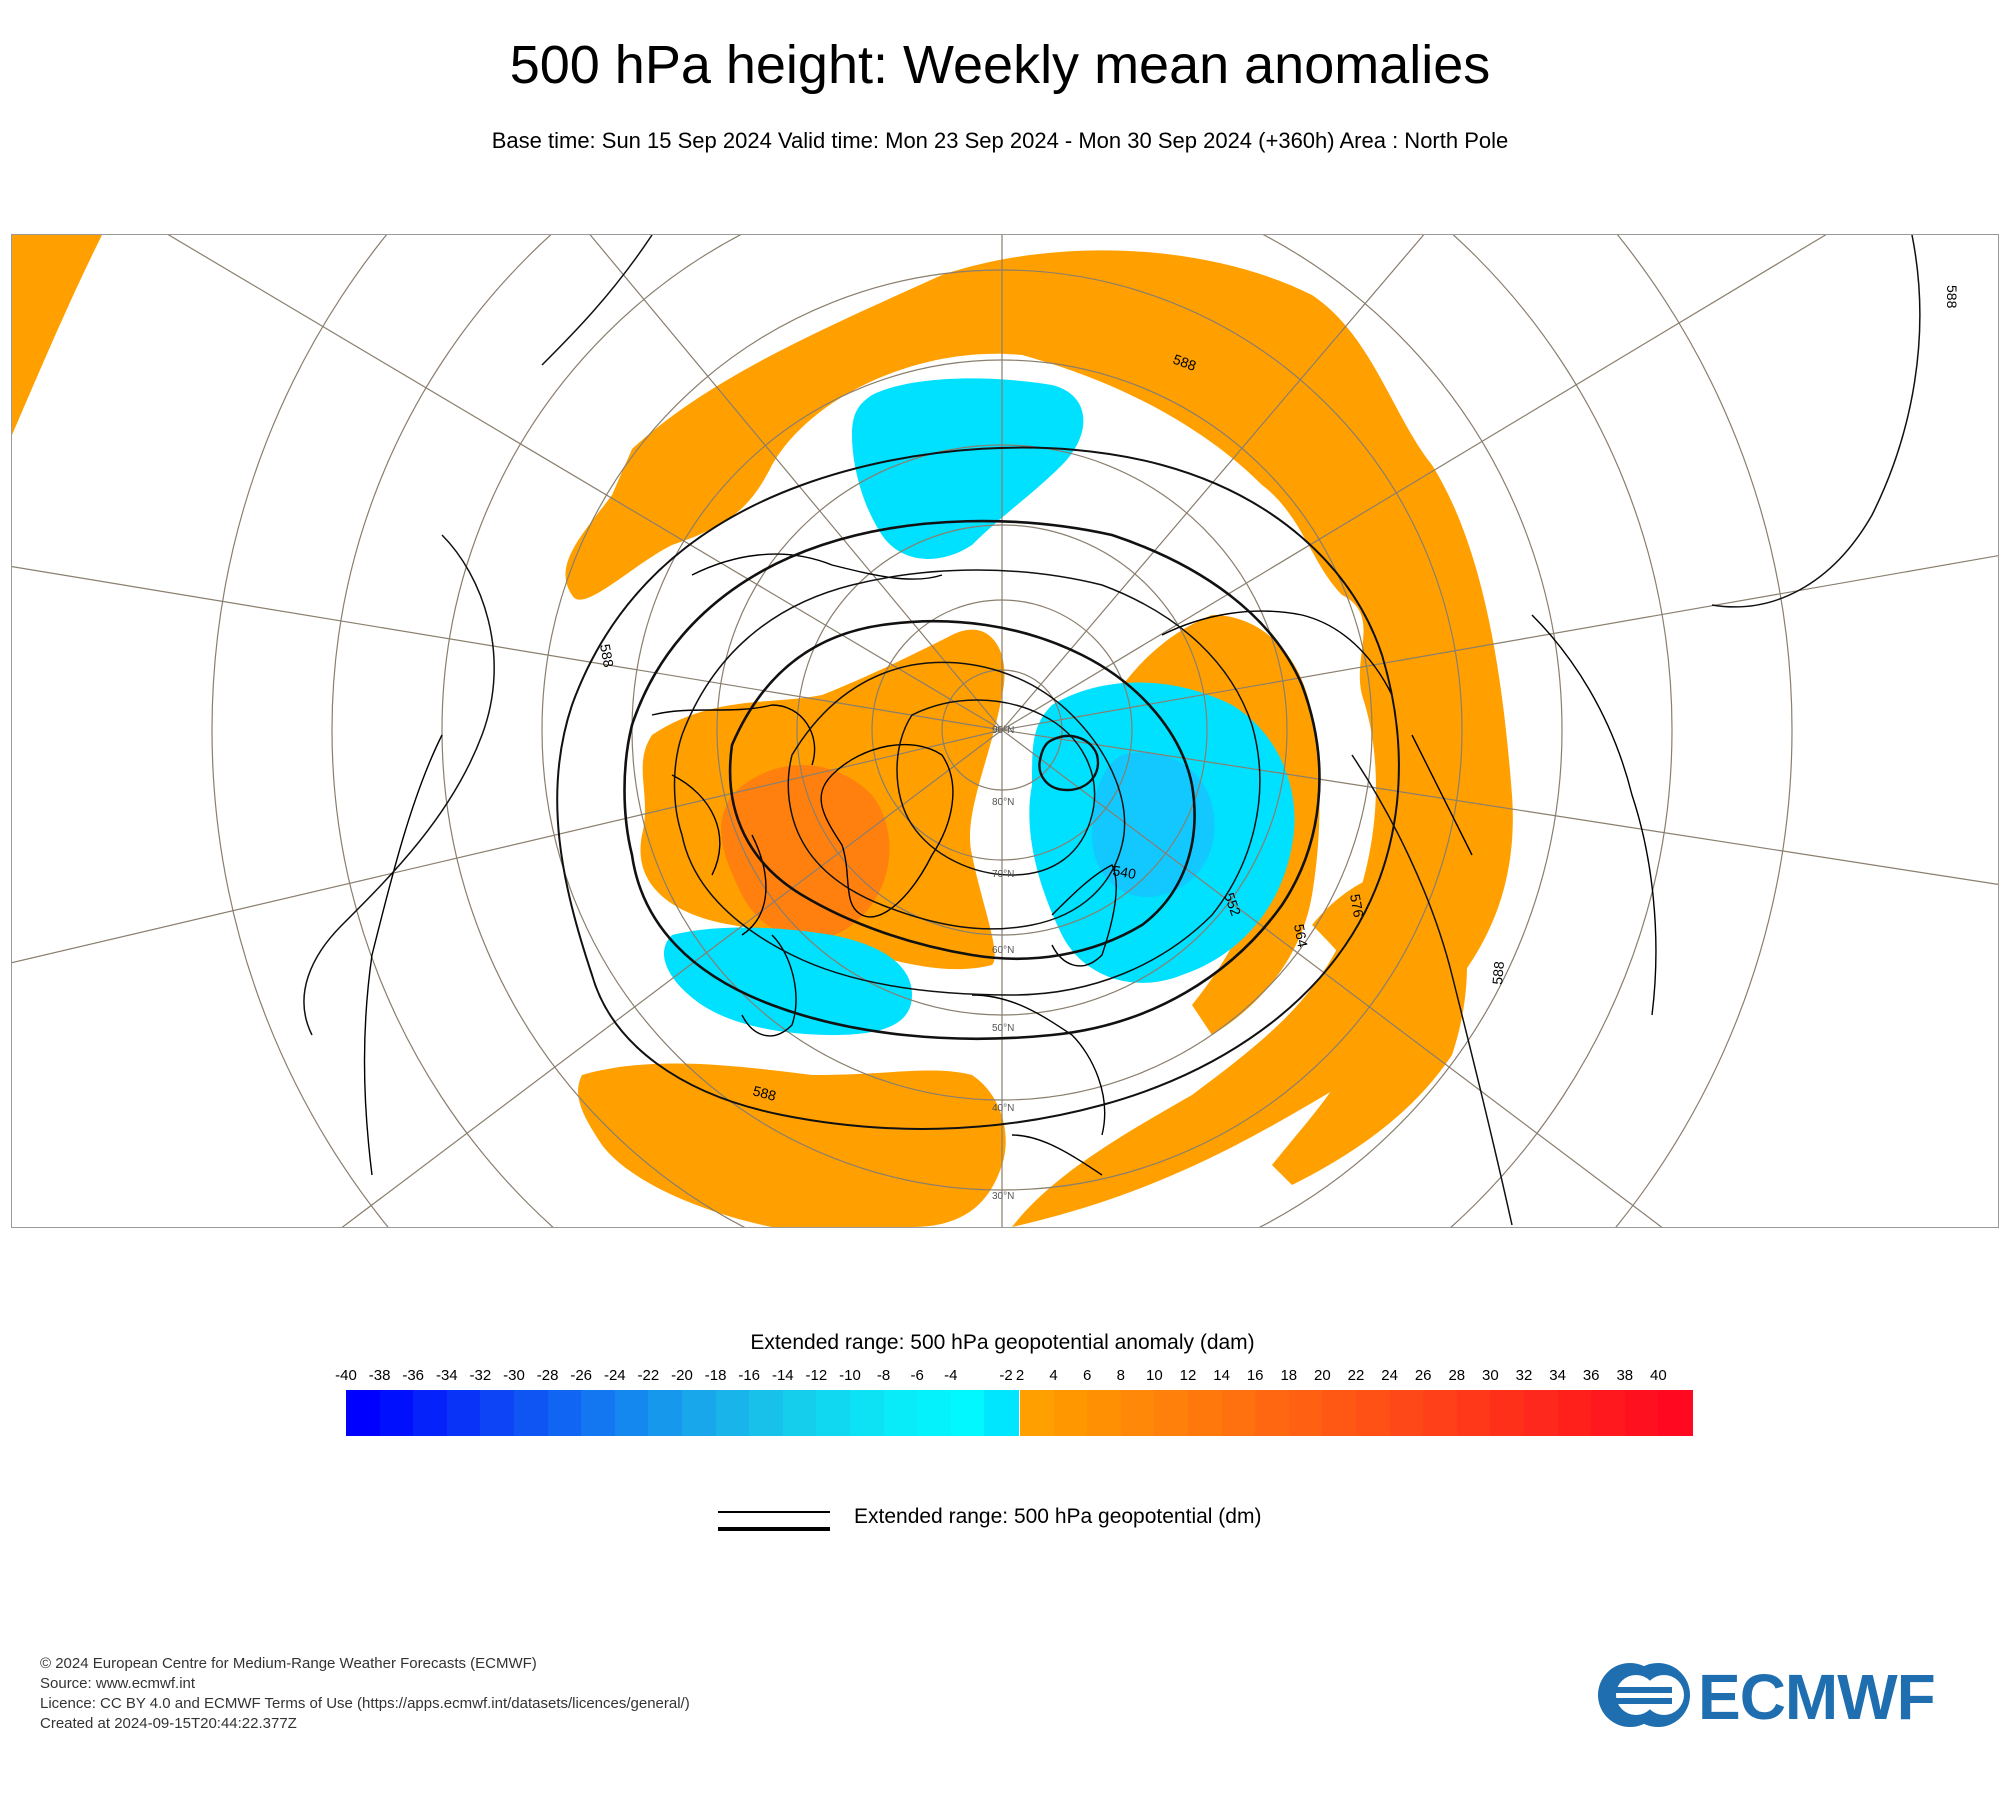 This screenshot has width=2000, height=1800. I want to click on colorbar-tick-label: -20, so click(682, 1375).